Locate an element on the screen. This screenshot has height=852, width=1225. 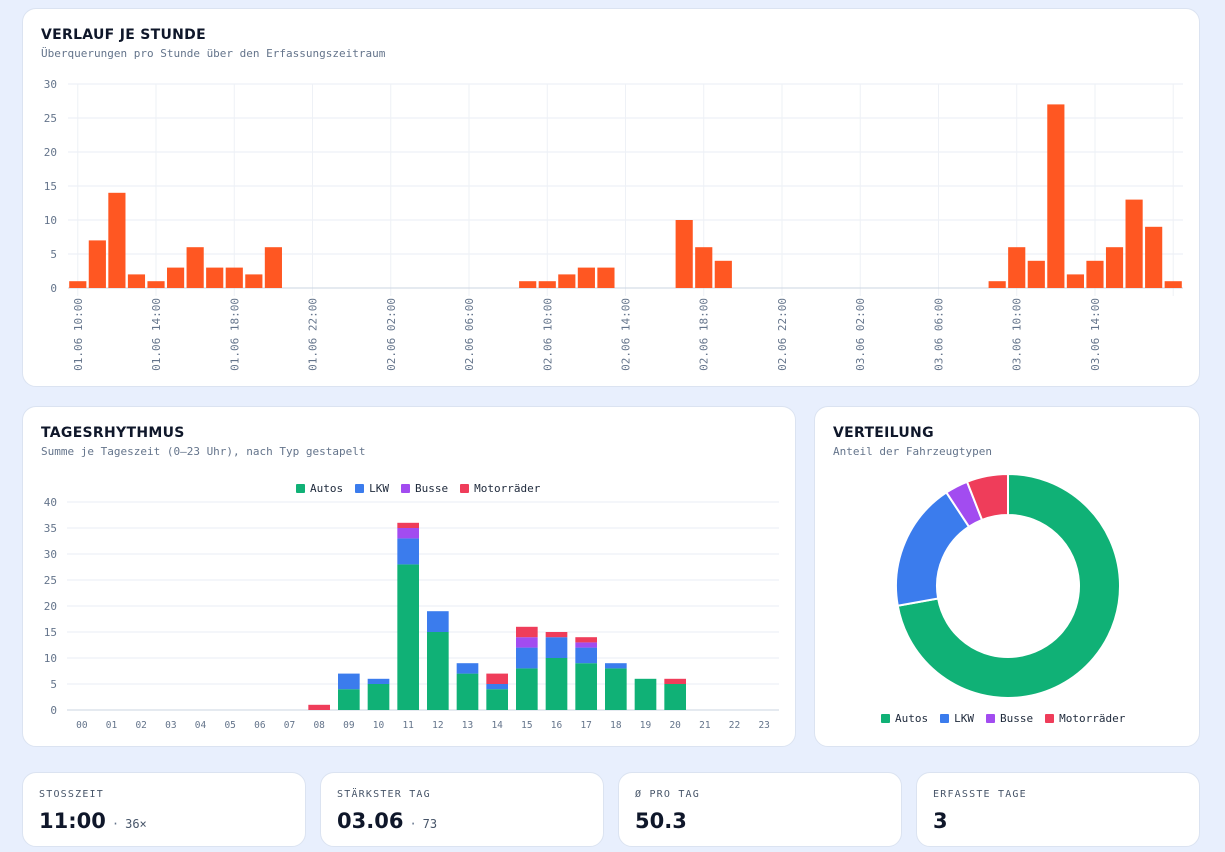
donut-legend-label-motorraeder: Motorräder is located at coordinates (1092, 718).